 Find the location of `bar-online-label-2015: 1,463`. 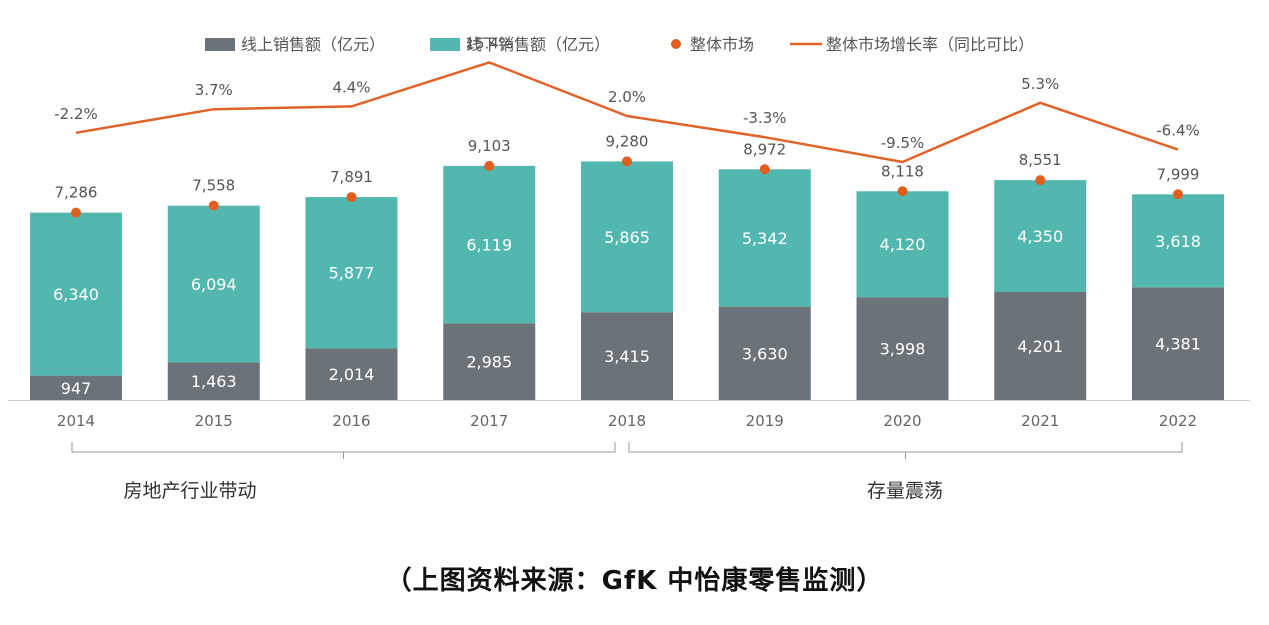

bar-online-label-2015: 1,463 is located at coordinates (214, 381).